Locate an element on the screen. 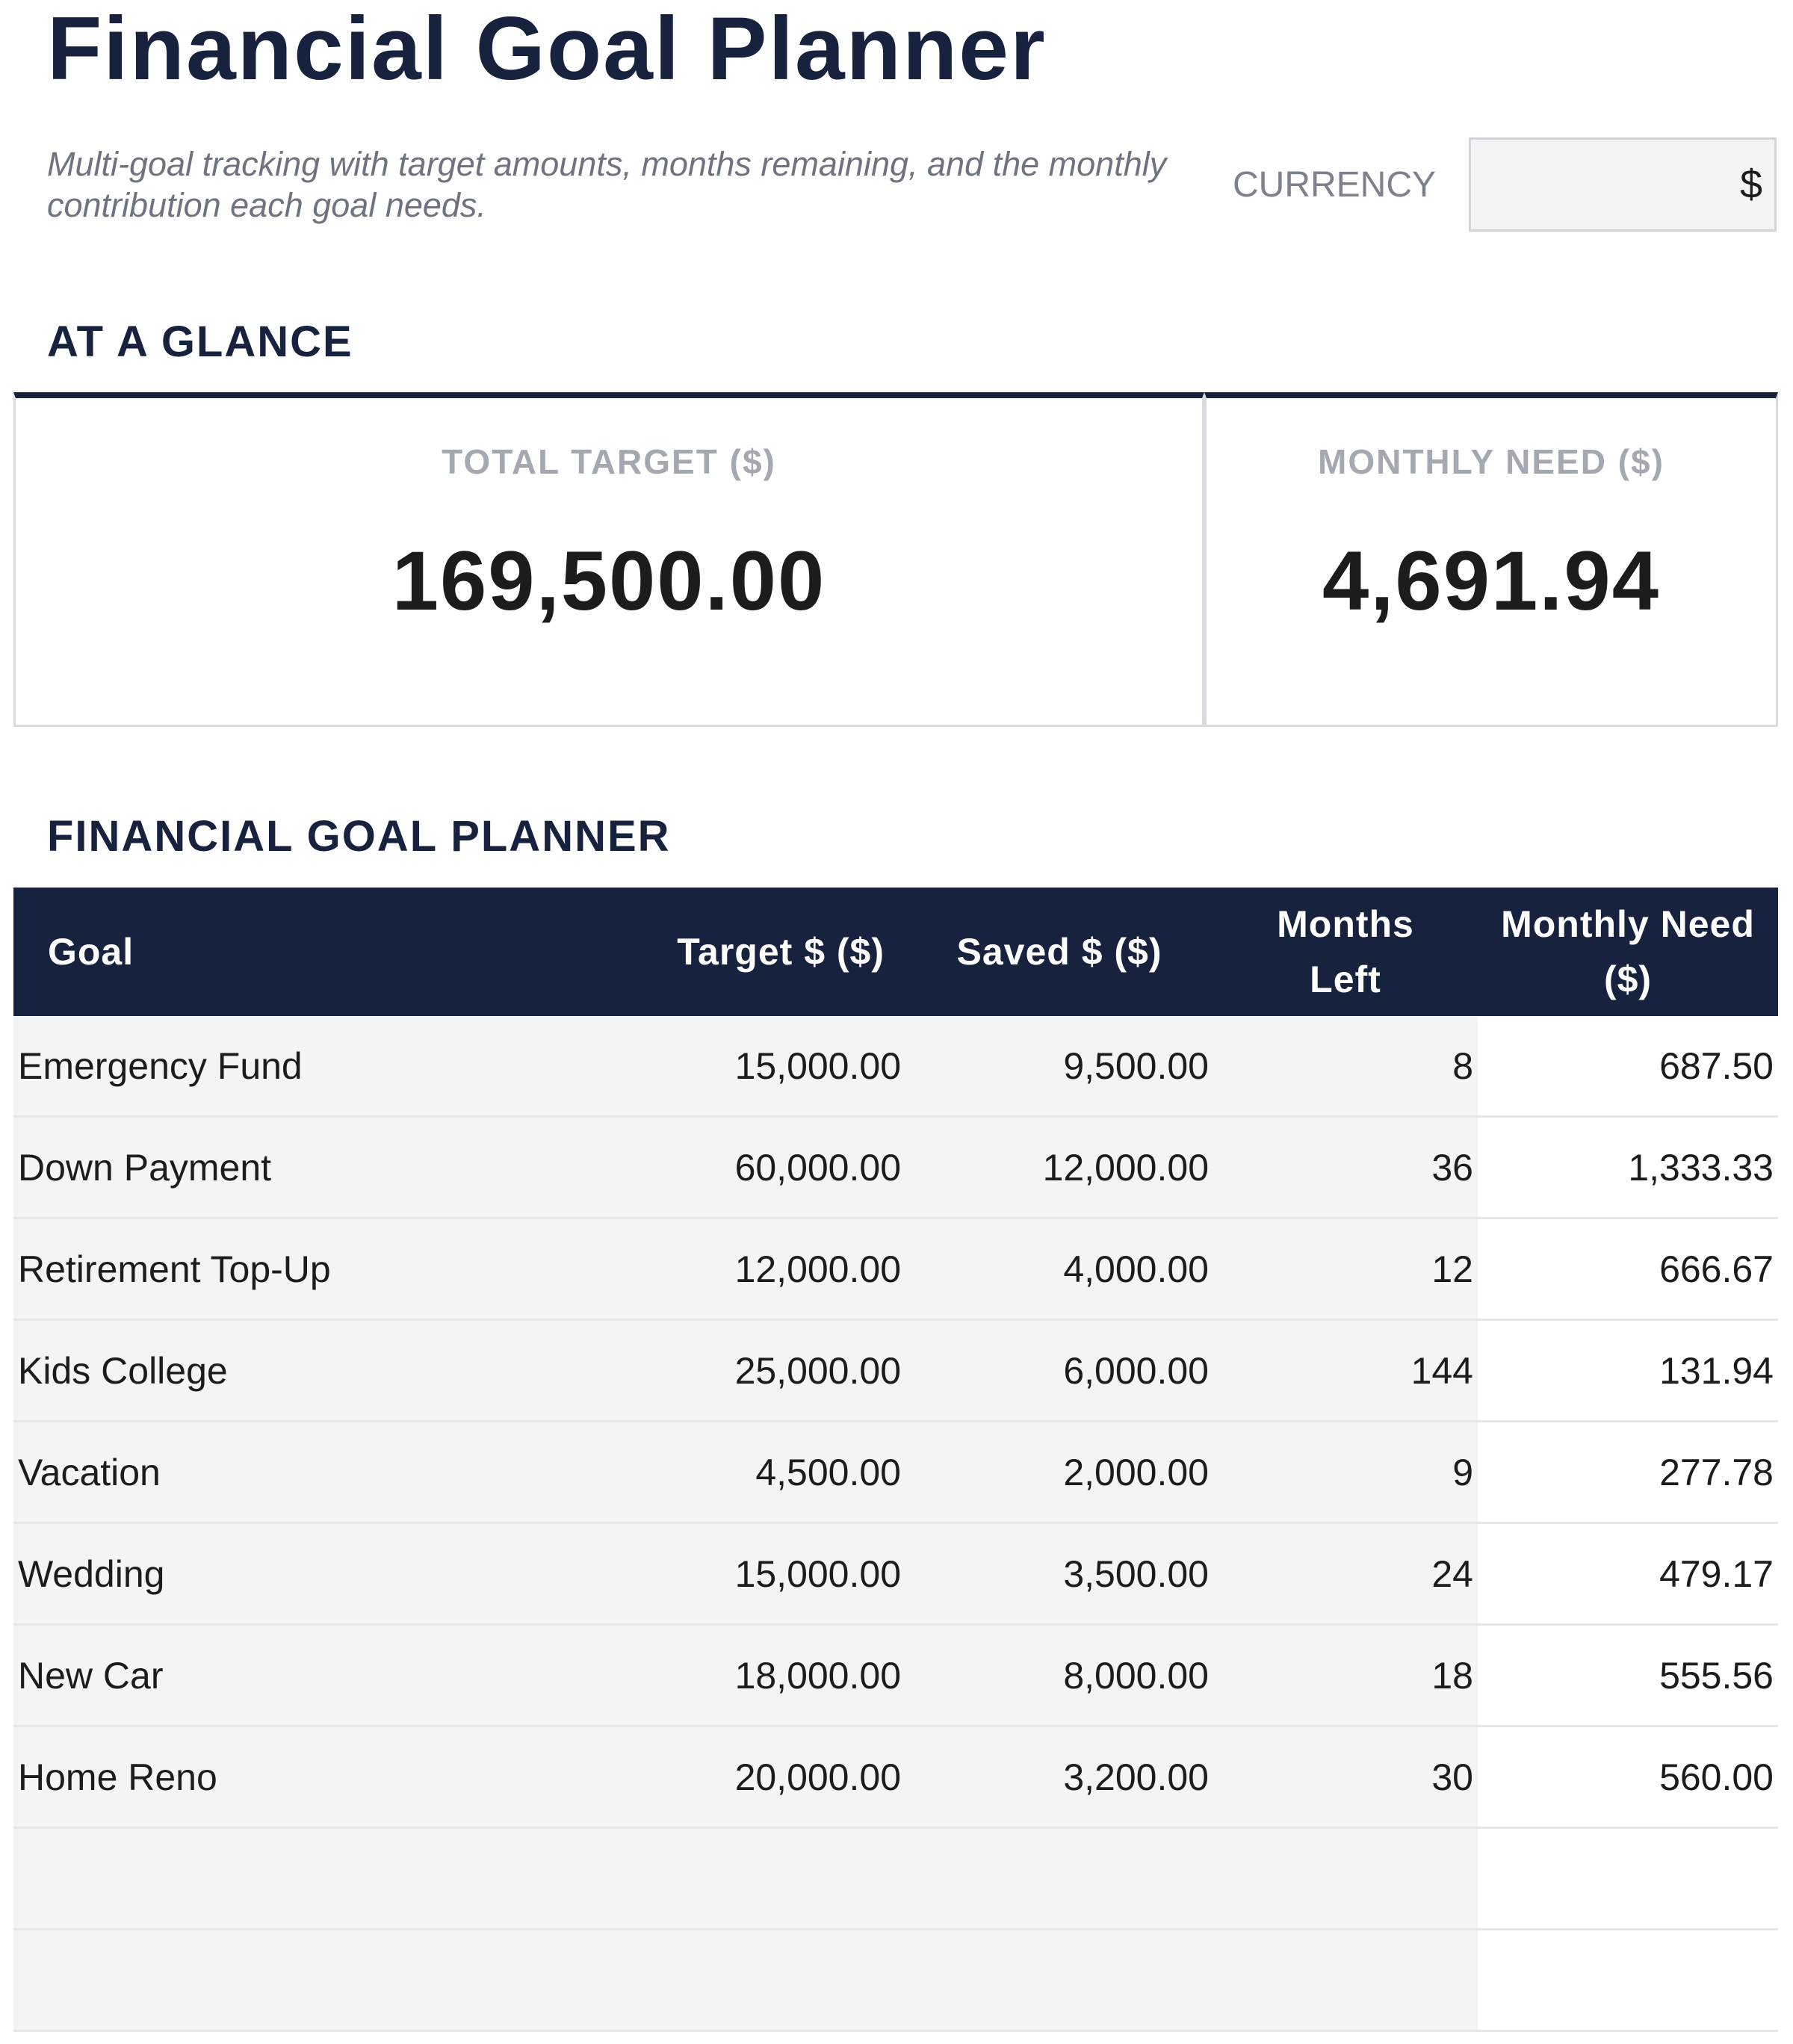 The height and width of the screenshot is (2044, 1793). months-left-cell: 12 is located at coordinates (1345, 1269).